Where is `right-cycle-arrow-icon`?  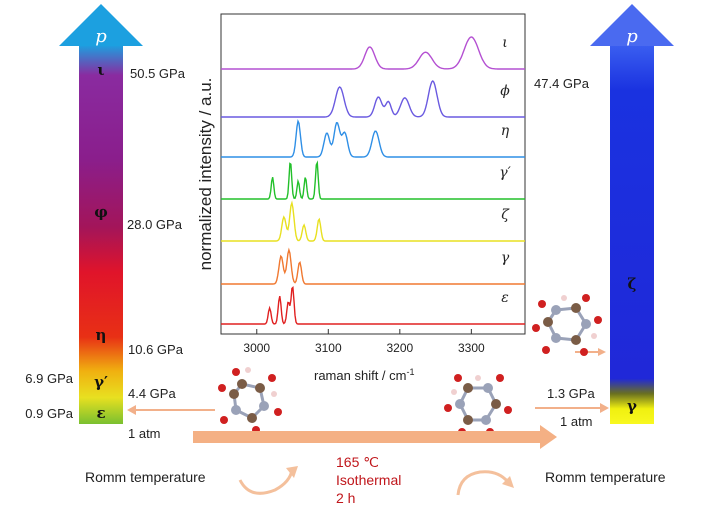
right-cycle-arrow-icon is located at coordinates (485, 483).